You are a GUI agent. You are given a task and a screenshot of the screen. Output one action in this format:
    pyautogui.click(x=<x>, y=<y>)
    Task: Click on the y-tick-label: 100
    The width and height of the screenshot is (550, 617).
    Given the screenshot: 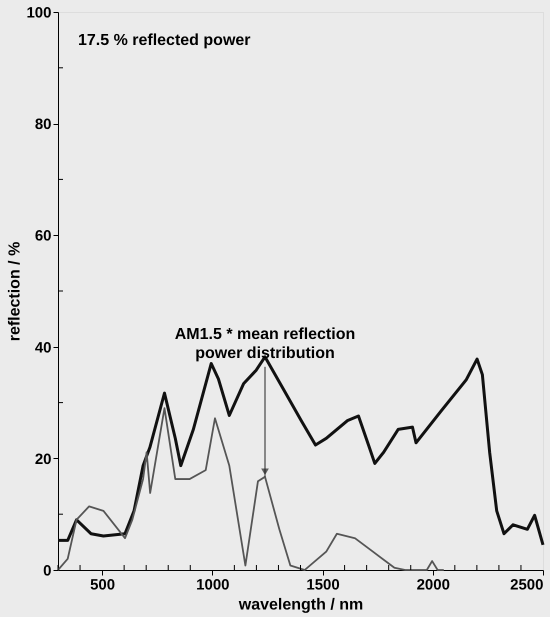 What is the action you would take?
    pyautogui.click(x=39, y=13)
    